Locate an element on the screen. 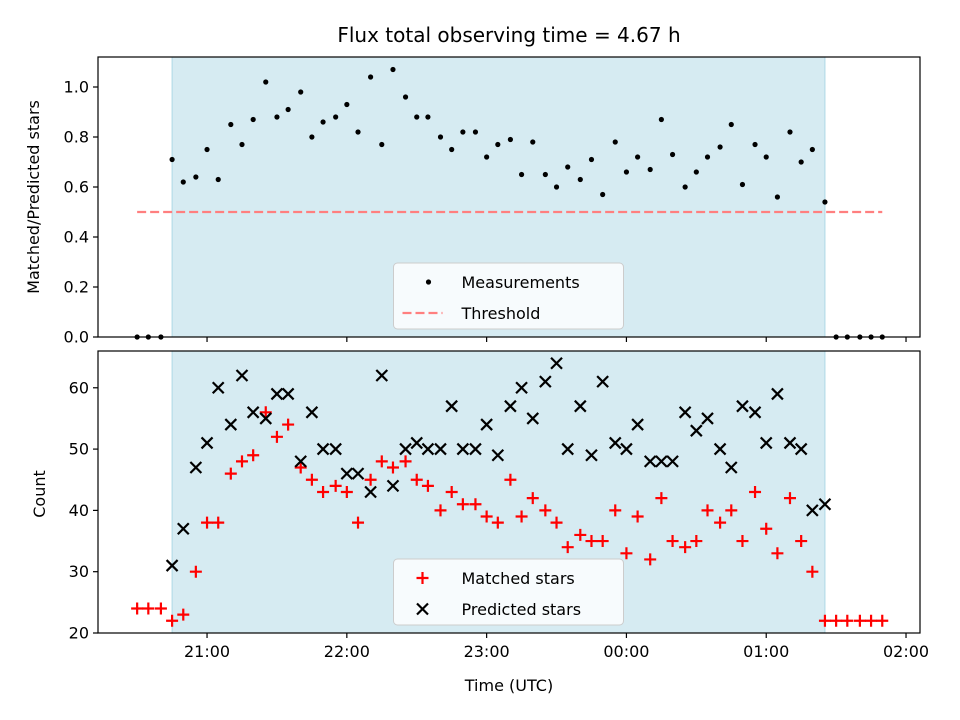 This screenshot has width=960, height=720. bottom-y-tick-label: 60 is located at coordinates (79, 387).